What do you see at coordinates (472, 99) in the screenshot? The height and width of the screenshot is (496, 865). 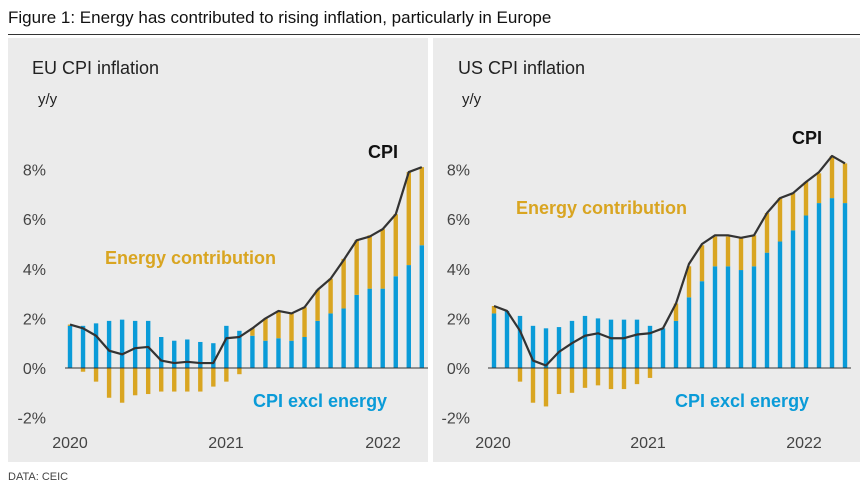 I see `us-y-unit: y/y` at bounding box center [472, 99].